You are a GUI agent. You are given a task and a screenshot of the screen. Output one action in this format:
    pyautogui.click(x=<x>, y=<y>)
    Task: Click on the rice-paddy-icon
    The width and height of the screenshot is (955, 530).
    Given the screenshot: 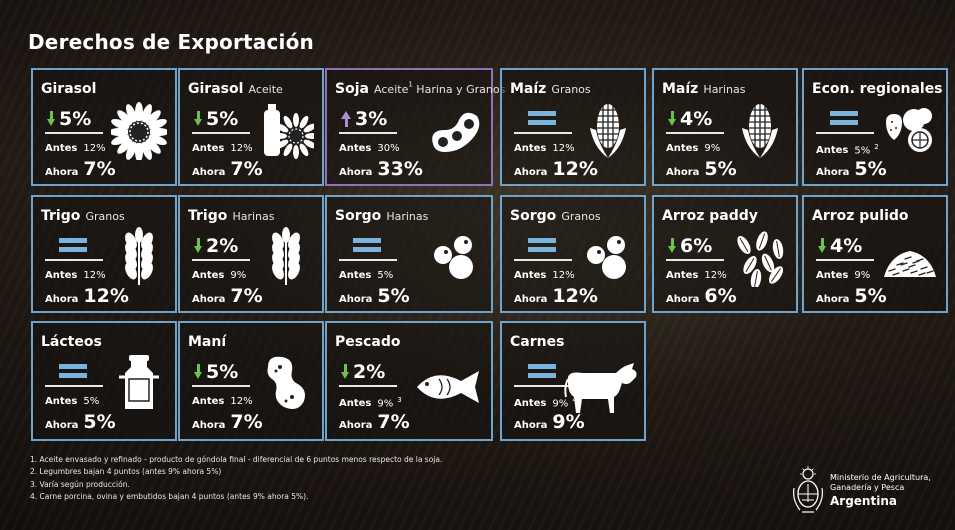 What is the action you would take?
    pyautogui.click(x=760, y=258)
    